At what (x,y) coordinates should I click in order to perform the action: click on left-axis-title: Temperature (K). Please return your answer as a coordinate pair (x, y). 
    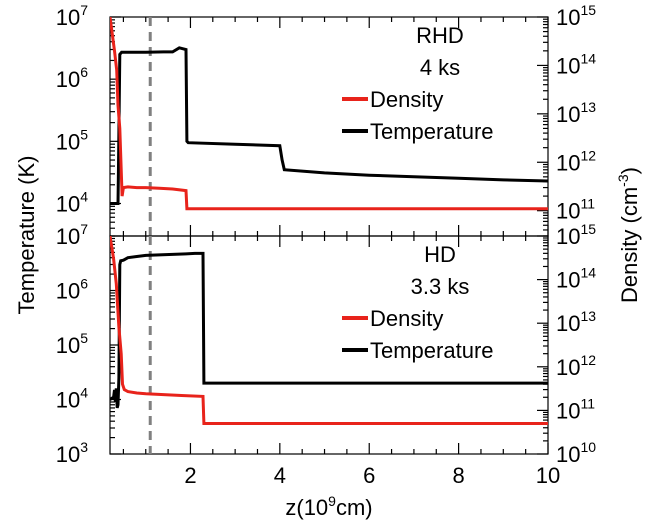
    Looking at the image, I should click on (26, 235).